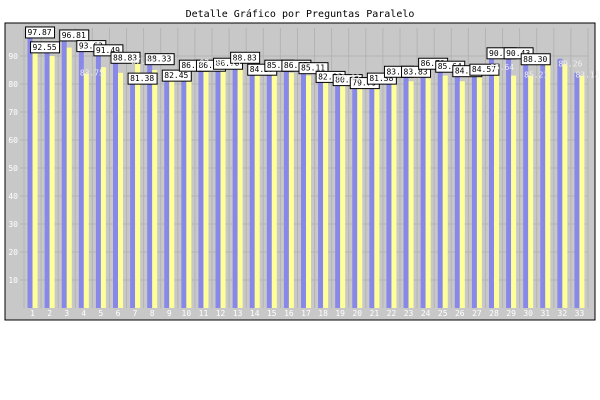  Describe the element at coordinates (467, 71) in the screenshot. I see `data-label: 84.04` at that location.